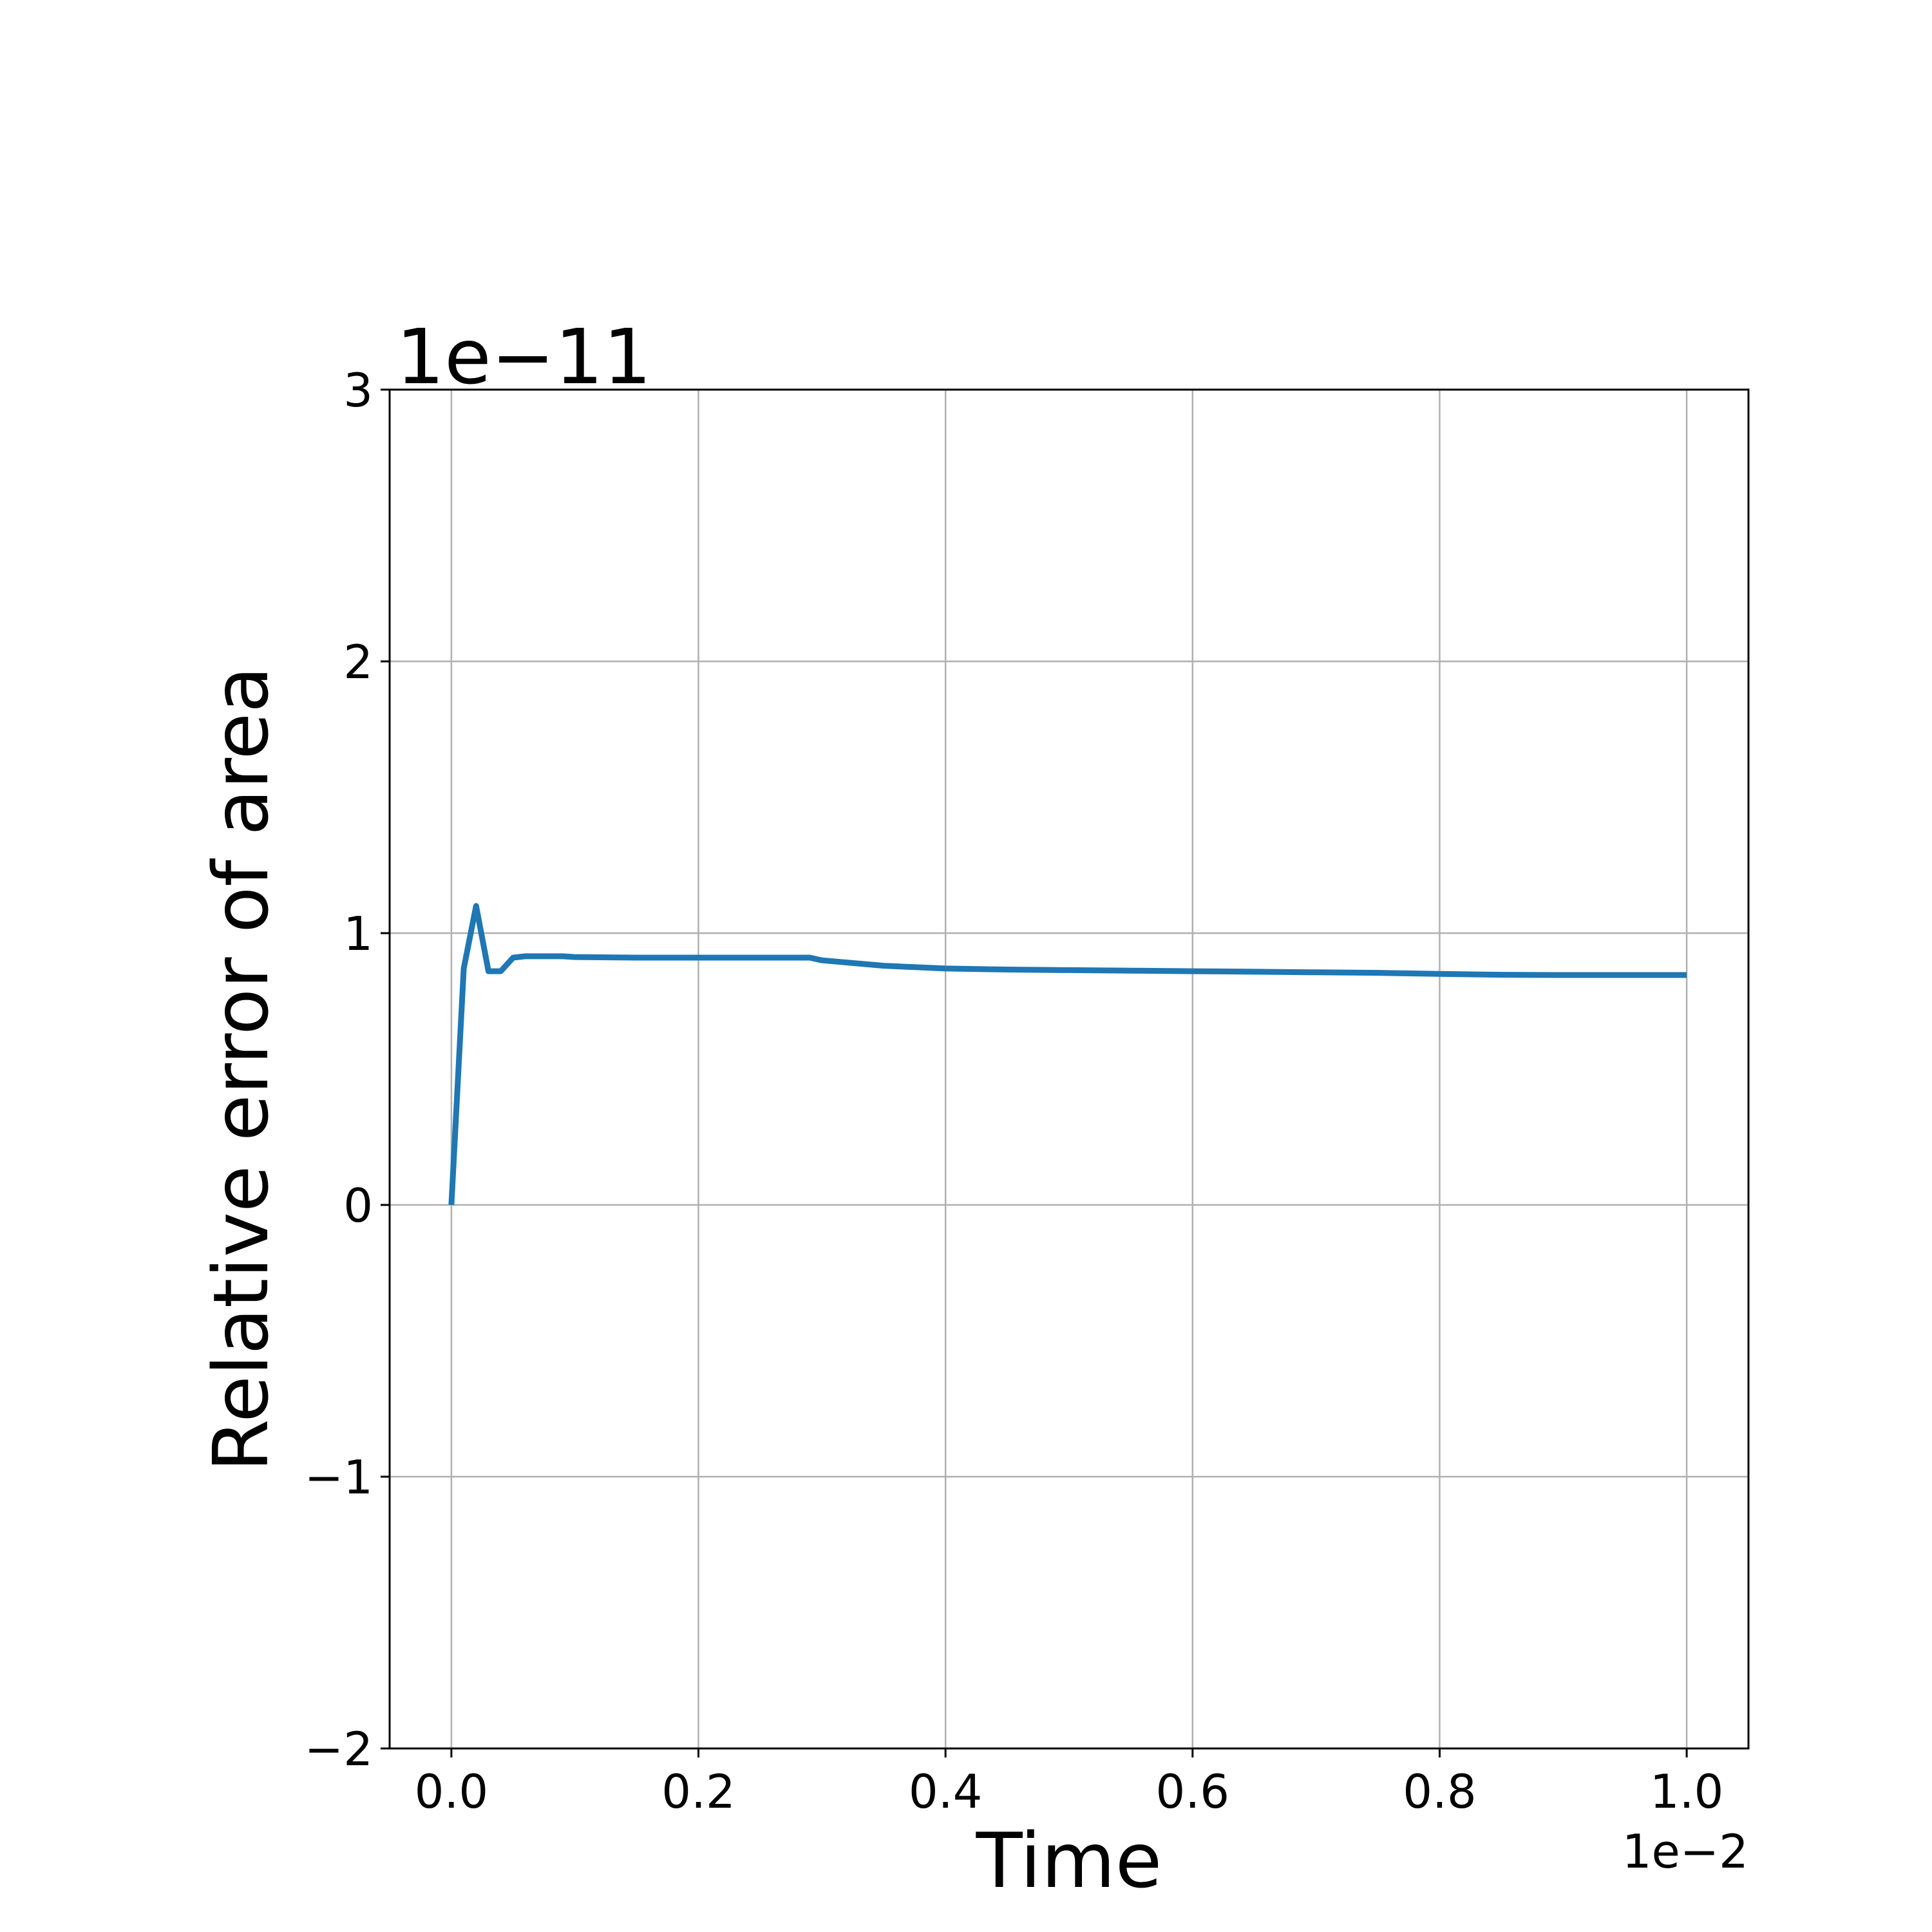 This screenshot has width=1932, height=1932. Describe the element at coordinates (1440, 1792) in the screenshot. I see `x-tick-label: 0.8` at that location.